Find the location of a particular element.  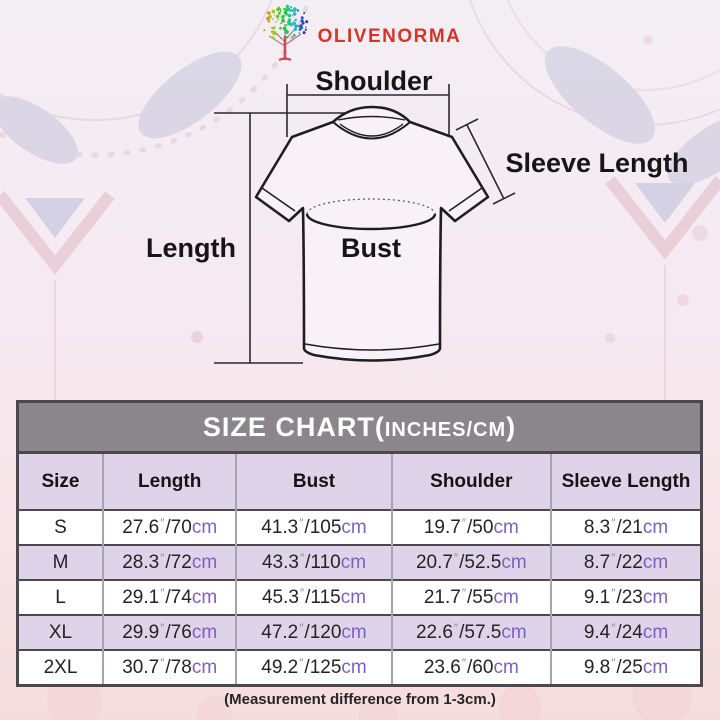

bust-label: Bust is located at coordinates (371, 248).